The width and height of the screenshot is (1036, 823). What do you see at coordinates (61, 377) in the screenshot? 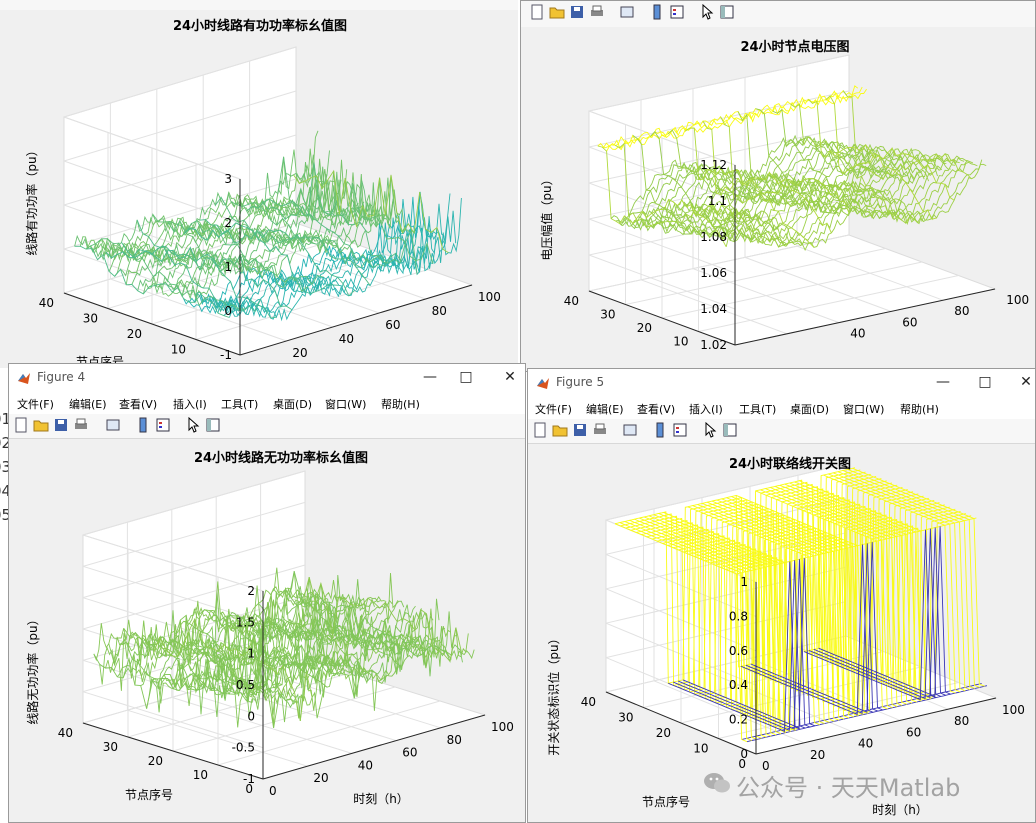
I see `window-title: Figure 4` at bounding box center [61, 377].